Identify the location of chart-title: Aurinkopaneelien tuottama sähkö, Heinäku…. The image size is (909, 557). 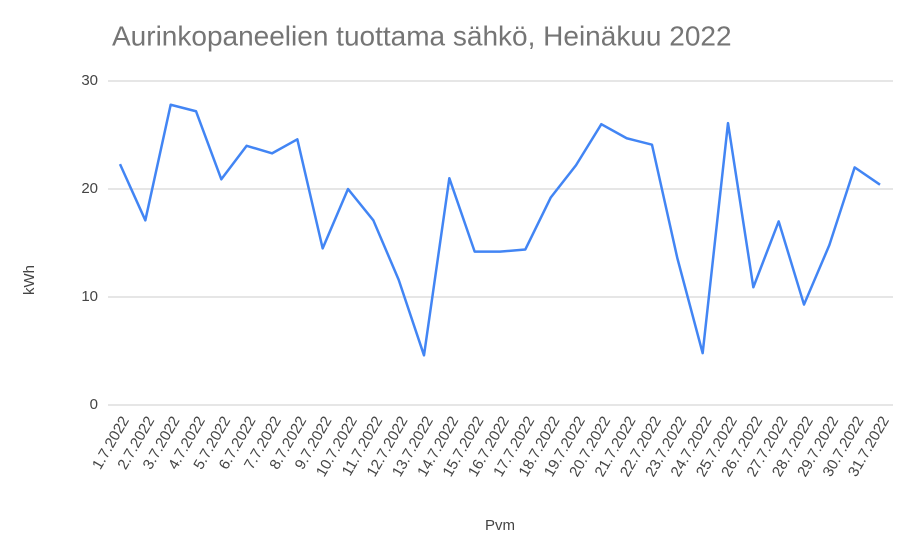
(422, 35).